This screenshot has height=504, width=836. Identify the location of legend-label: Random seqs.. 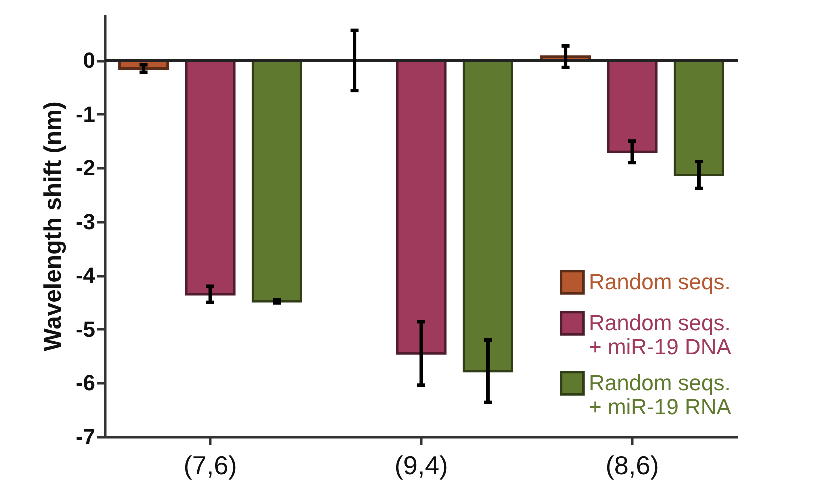
(660, 282).